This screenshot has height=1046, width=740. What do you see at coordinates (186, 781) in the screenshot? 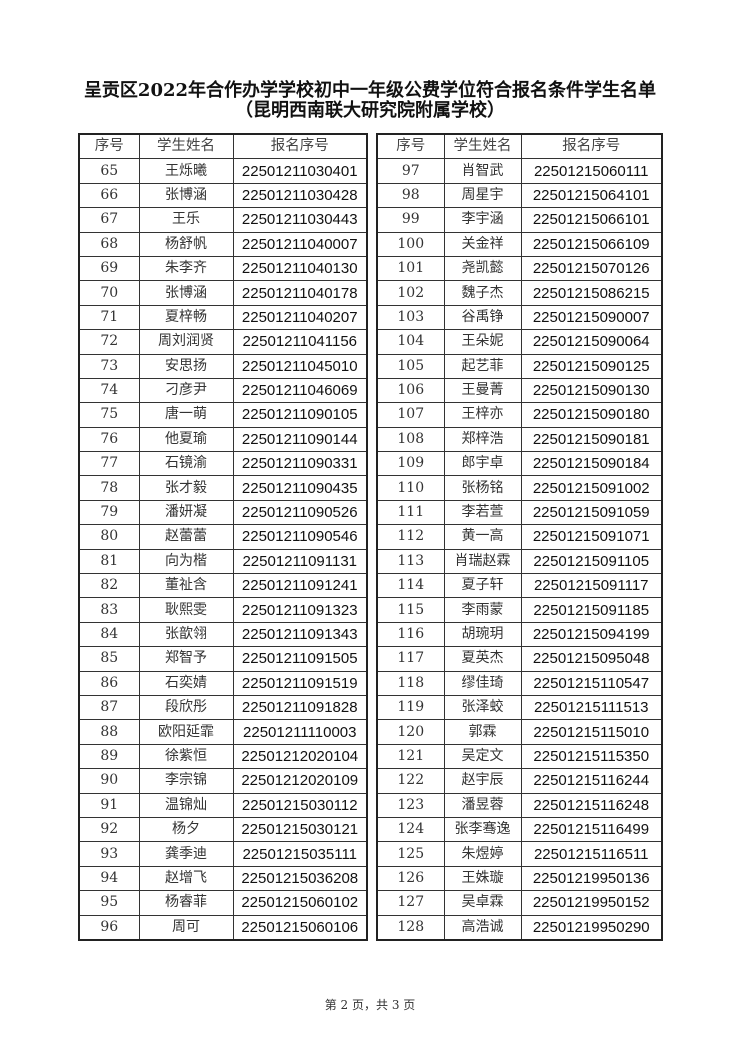
I see `cell-student-name: 李宗锦` at bounding box center [186, 781].